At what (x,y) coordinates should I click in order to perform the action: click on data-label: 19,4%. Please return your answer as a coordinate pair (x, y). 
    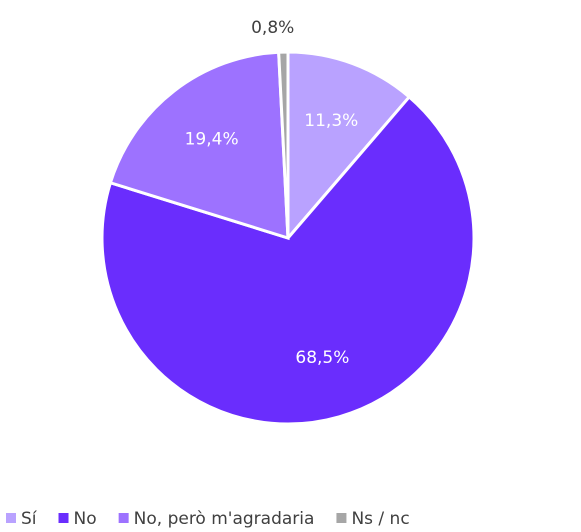
    Looking at the image, I should click on (212, 140).